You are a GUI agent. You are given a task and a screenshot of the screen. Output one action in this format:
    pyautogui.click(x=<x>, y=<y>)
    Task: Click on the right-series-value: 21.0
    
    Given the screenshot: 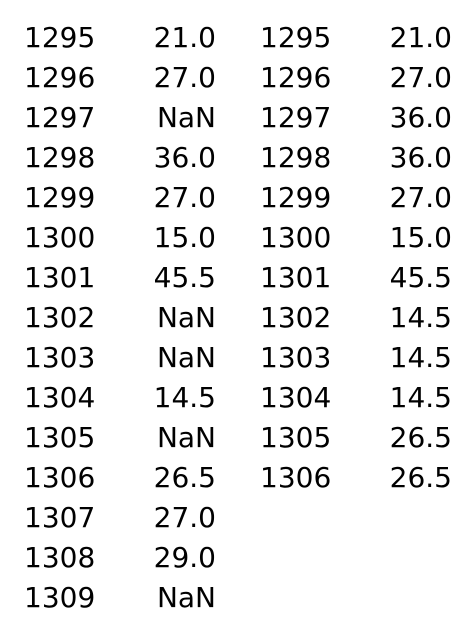 What is the action you would take?
    pyautogui.click(x=420, y=37)
    